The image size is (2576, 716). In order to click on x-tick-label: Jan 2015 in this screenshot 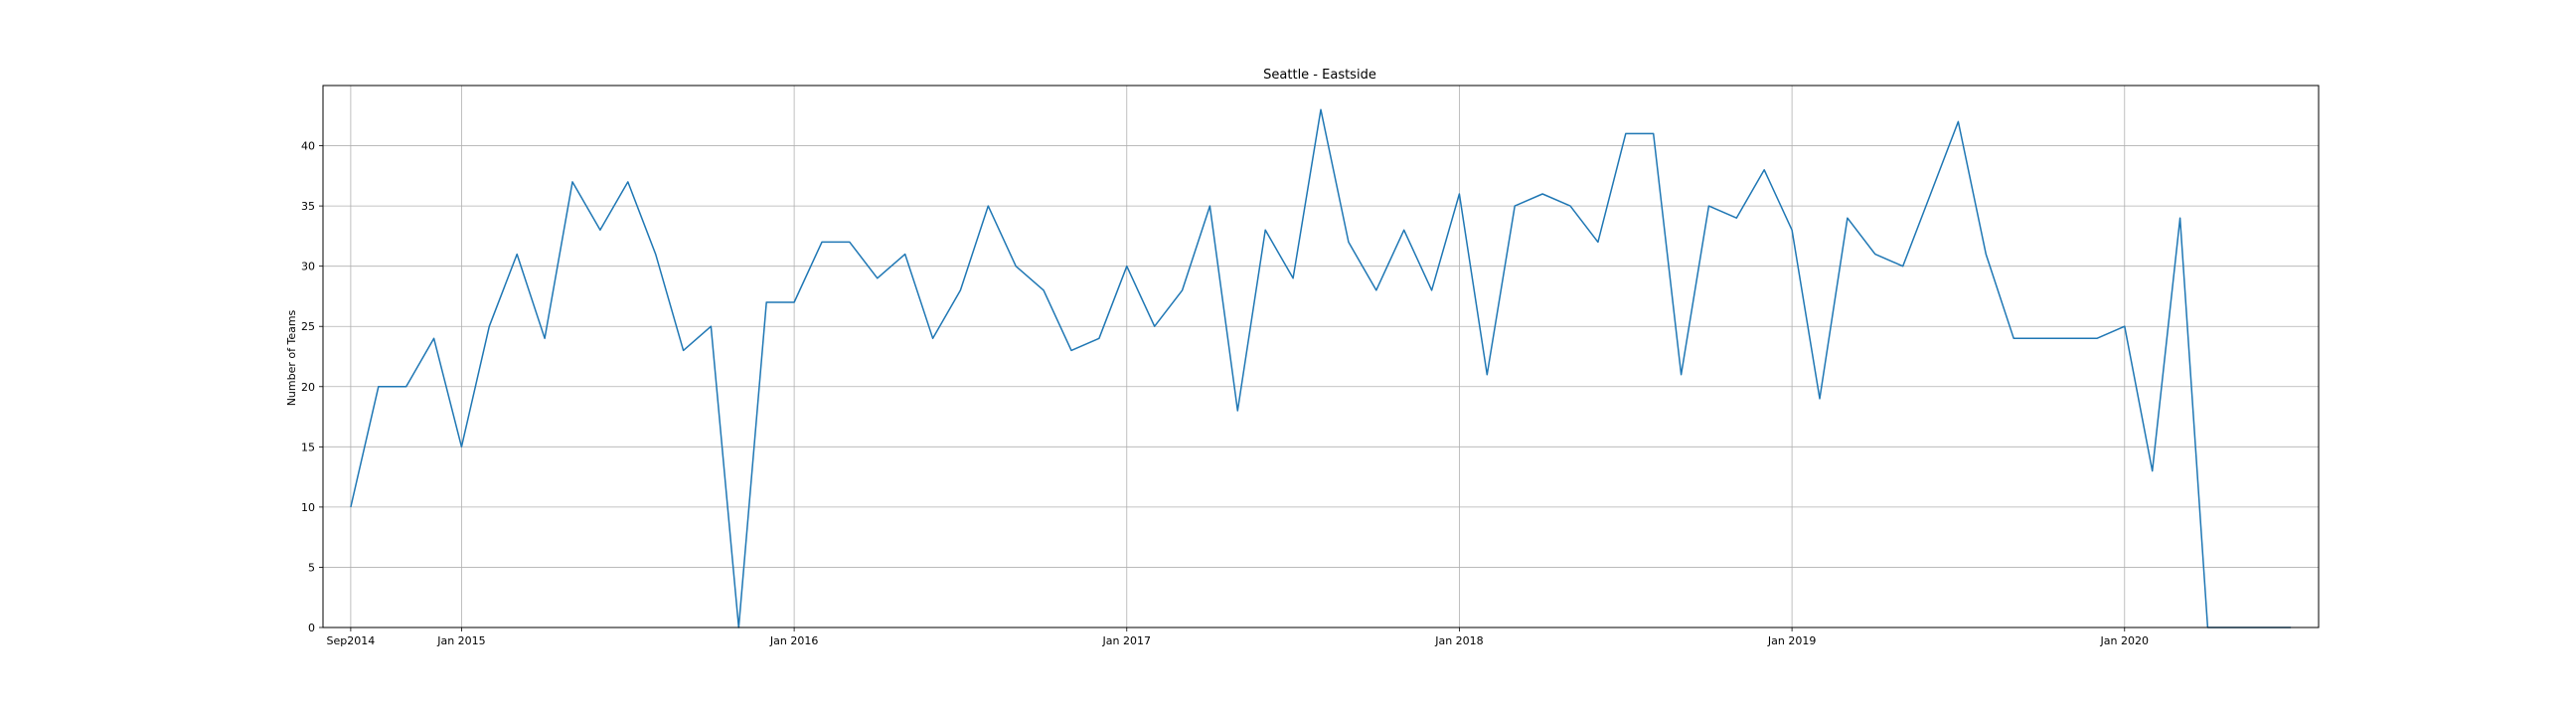, I will do `click(460, 641)`.